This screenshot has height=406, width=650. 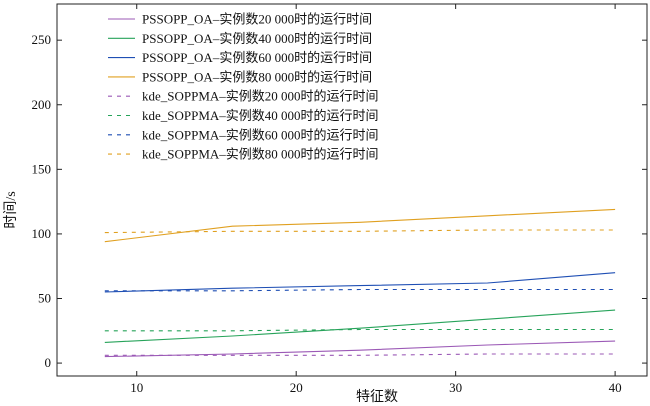 I want to click on legend-label: PSSOPP_OA–实例数60 000时的运行时间, so click(x=257, y=57).